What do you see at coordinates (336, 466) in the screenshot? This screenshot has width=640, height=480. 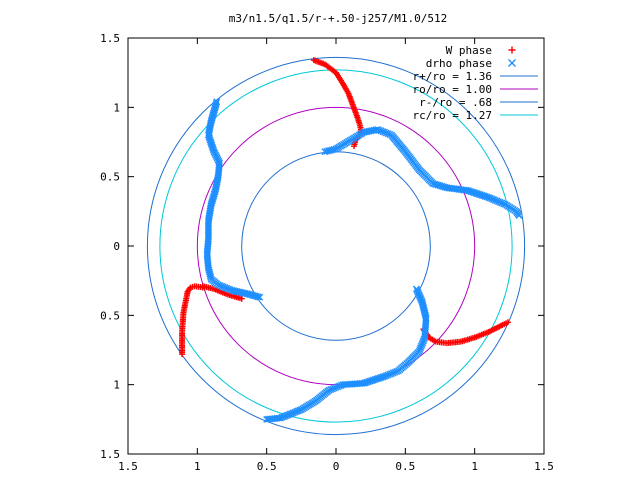 I see `x-tick-label: 0` at bounding box center [336, 466].